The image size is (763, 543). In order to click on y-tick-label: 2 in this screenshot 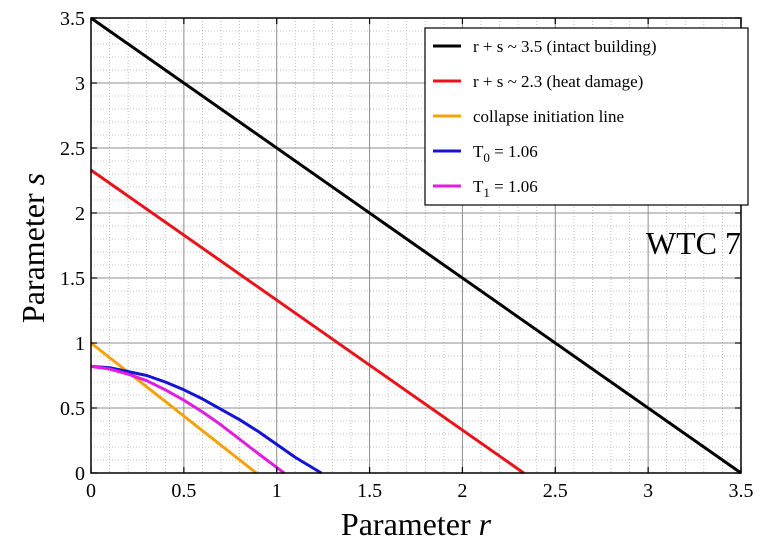, I will do `click(80, 214)`.